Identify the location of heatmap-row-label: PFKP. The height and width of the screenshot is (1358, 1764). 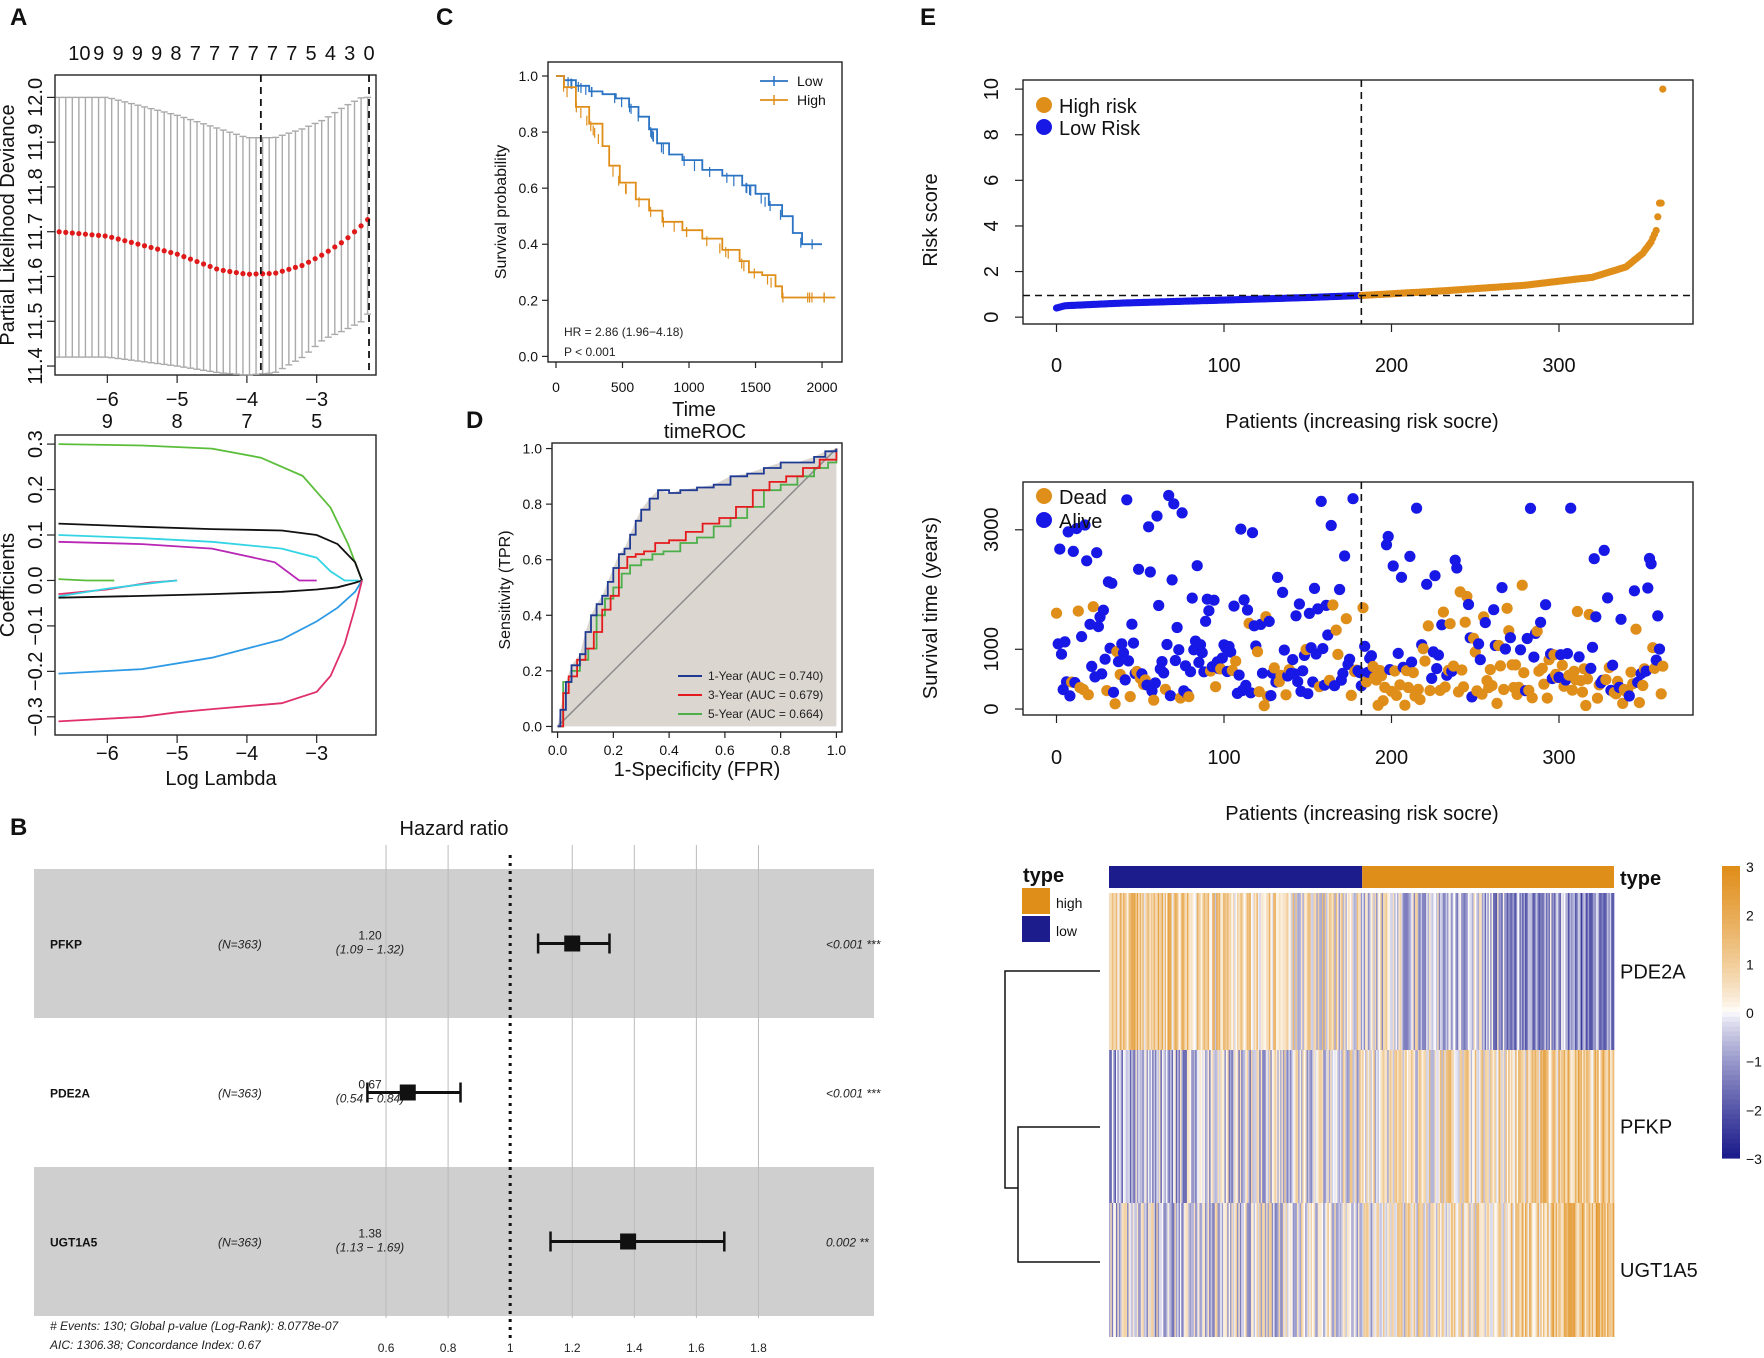
(1646, 1128).